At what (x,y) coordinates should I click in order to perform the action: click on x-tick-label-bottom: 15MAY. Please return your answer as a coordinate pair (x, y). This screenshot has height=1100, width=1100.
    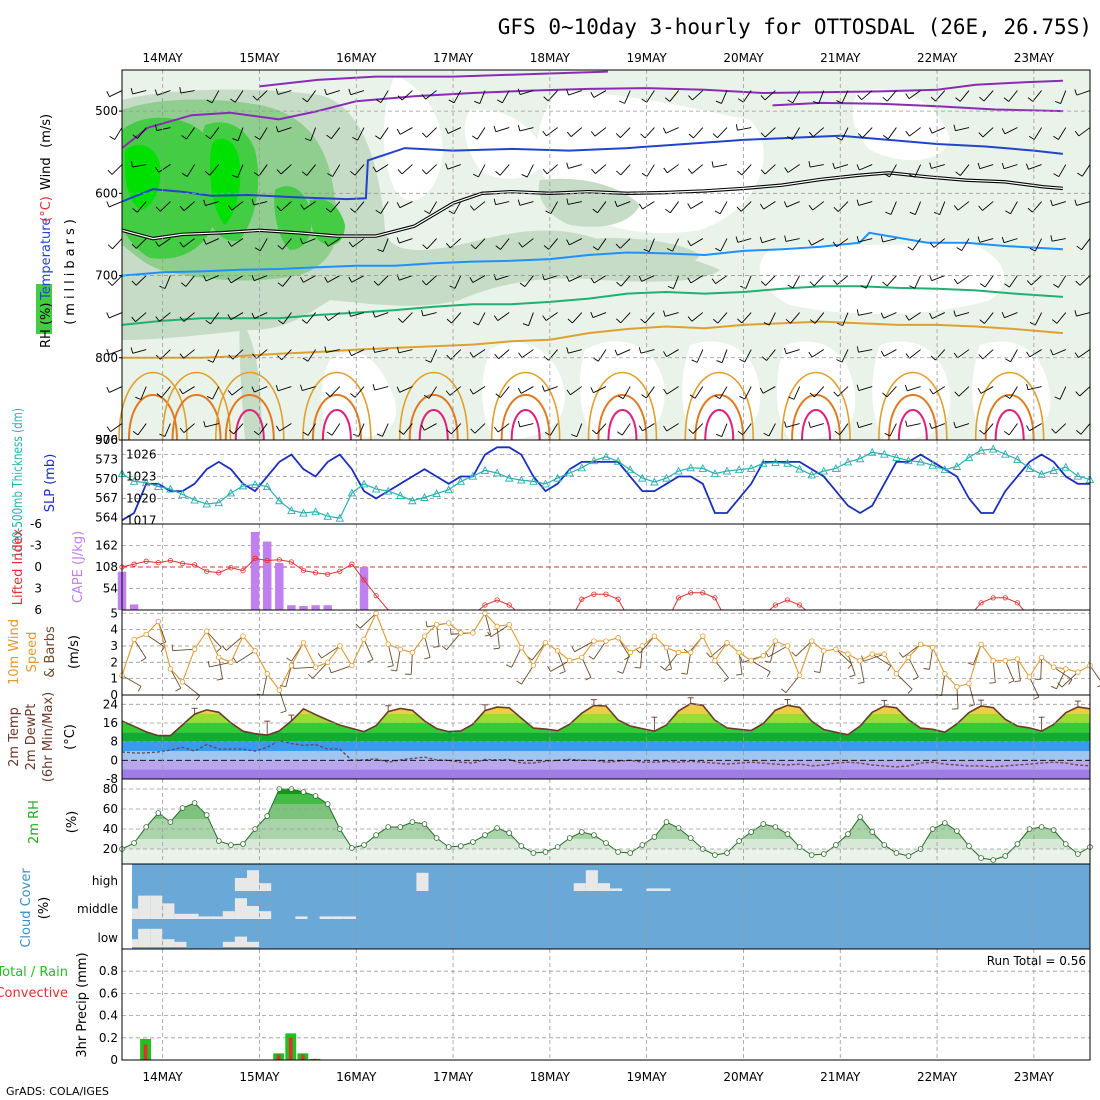
    Looking at the image, I should click on (259, 1077).